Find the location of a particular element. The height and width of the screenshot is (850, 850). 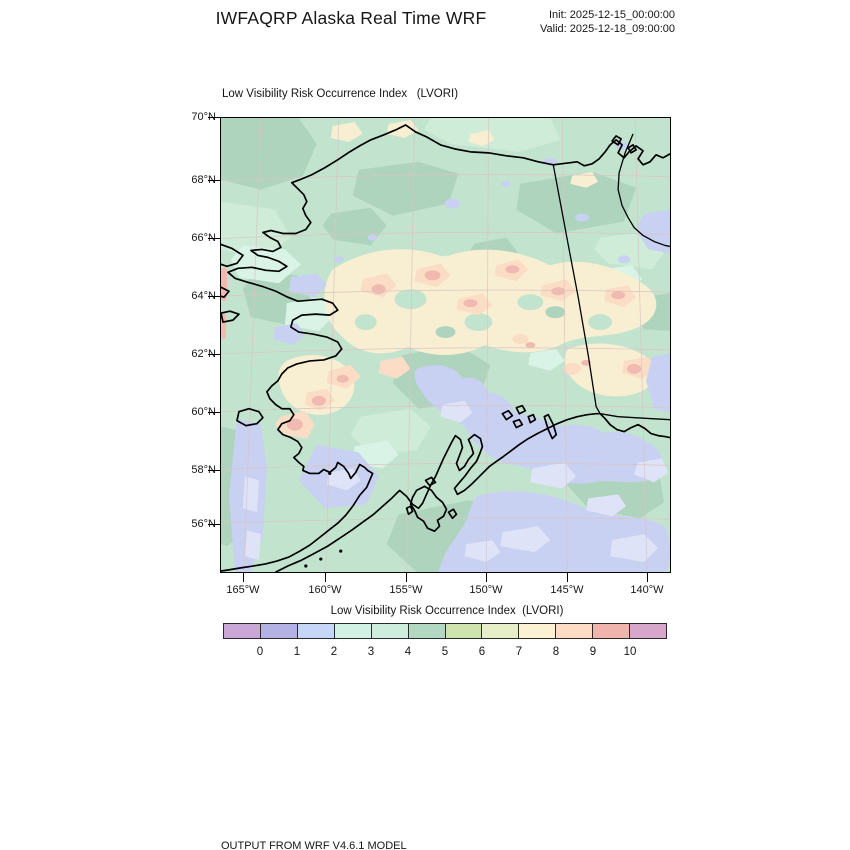

lat-label-56°N: 56°N is located at coordinates (203, 524).